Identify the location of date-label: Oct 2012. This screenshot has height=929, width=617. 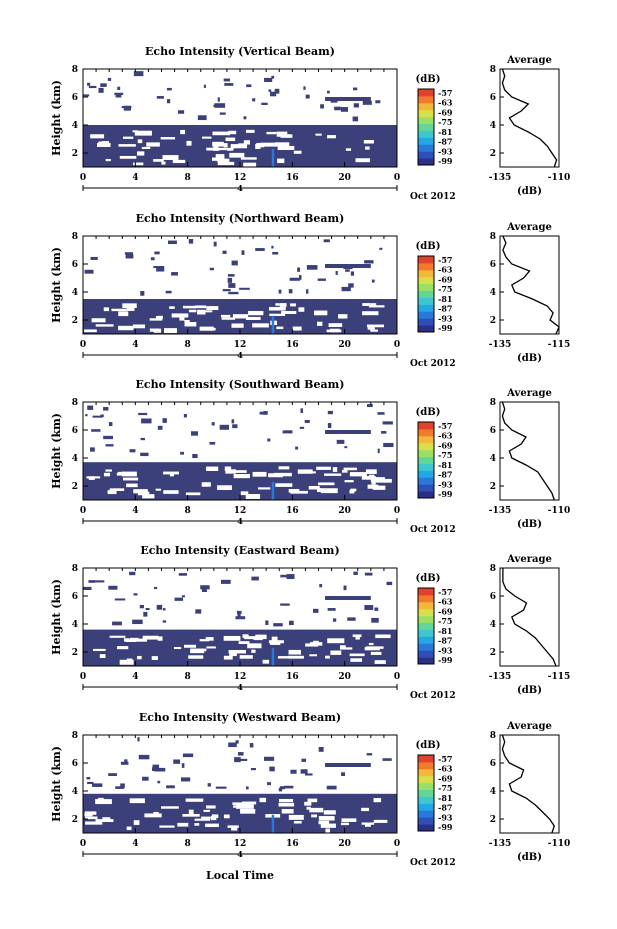
(433, 696).